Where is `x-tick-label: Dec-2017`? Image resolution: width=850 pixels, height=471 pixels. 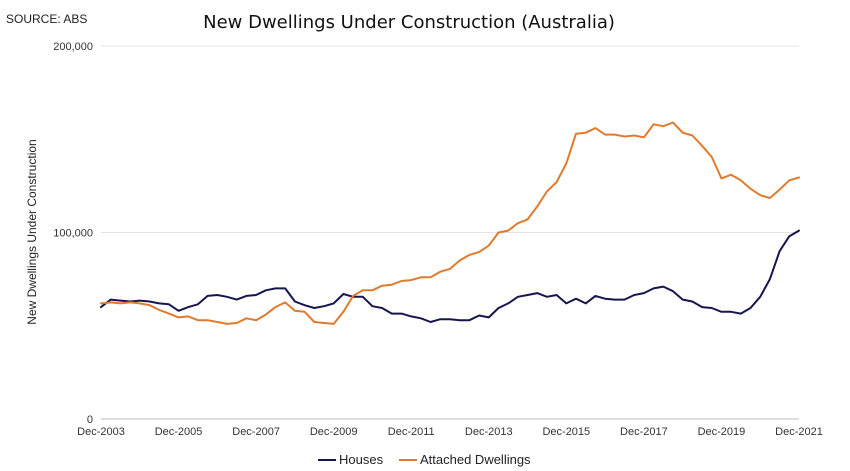
x-tick-label: Dec-2017 is located at coordinates (644, 432).